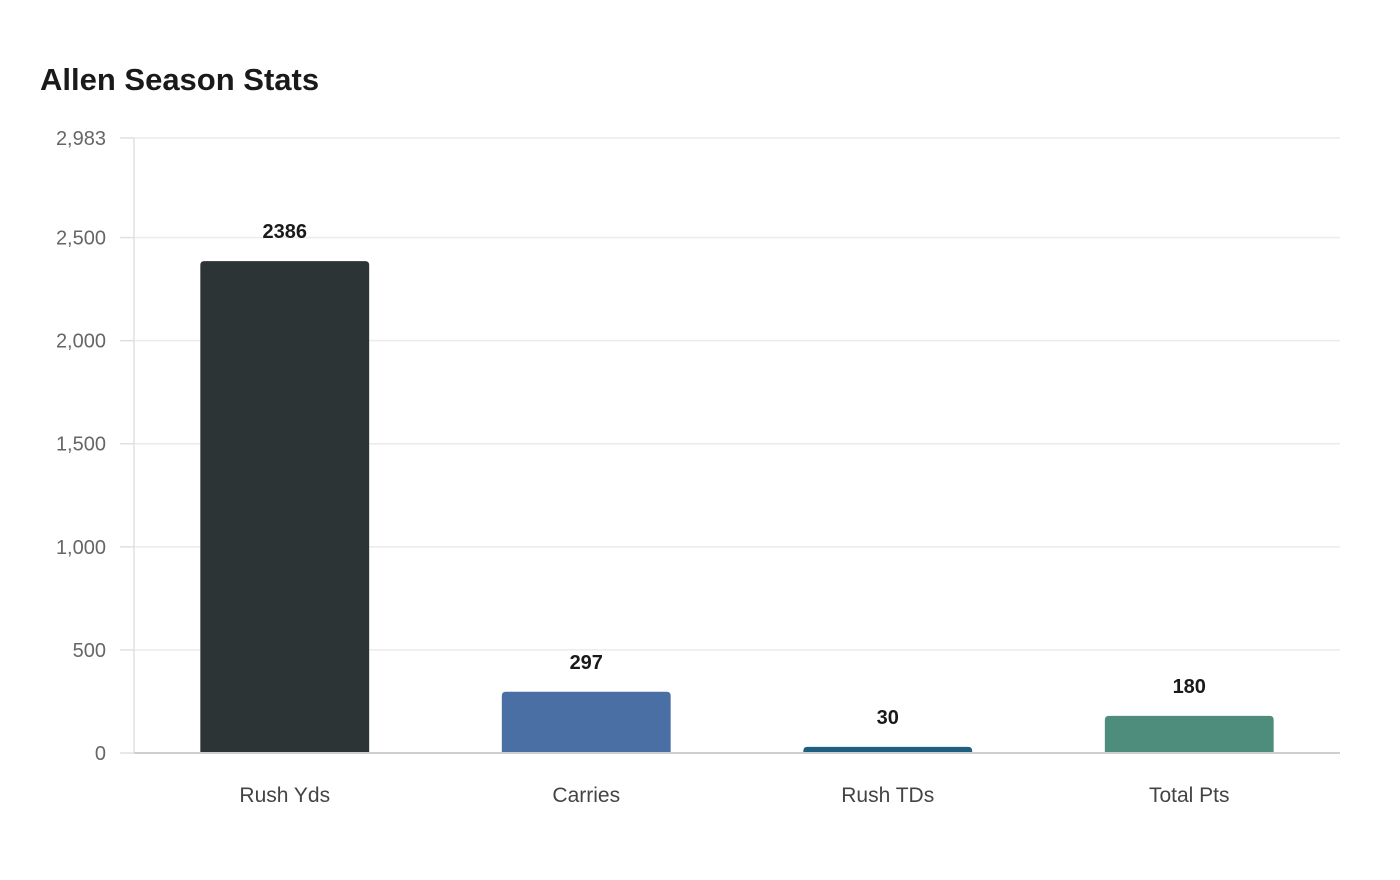  I want to click on chart-title: Allen Season Stats, so click(180, 79).